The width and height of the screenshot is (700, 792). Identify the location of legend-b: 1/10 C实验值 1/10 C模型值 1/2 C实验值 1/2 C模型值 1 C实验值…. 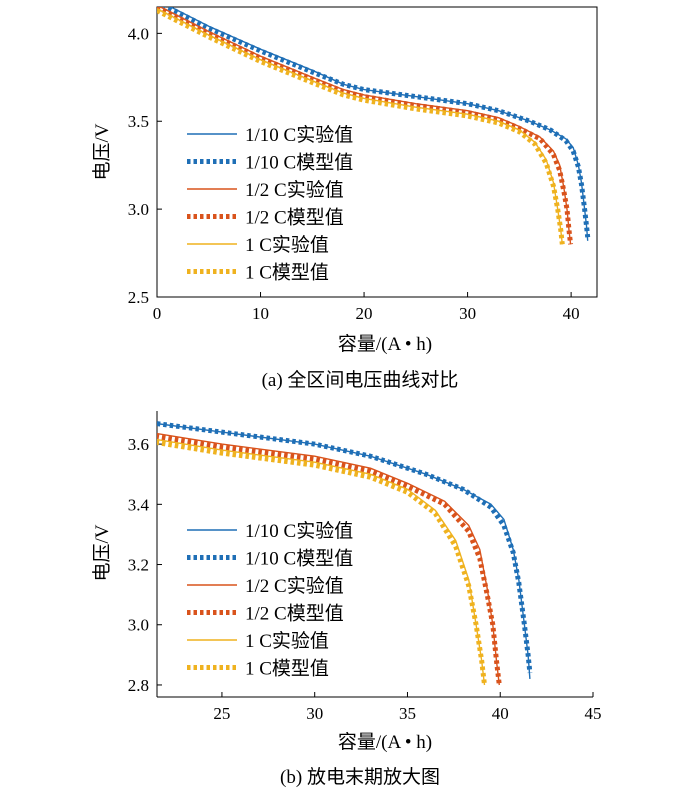
(270, 600).